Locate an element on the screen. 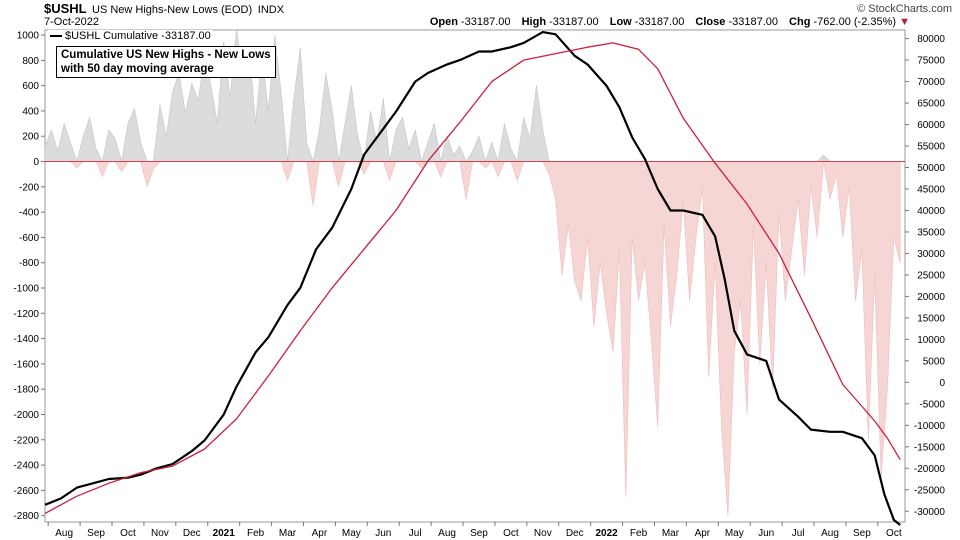 The width and height of the screenshot is (960, 540). symbol-title: $USHL US New Highs-New Lows (EOD) INDX is located at coordinates (164, 8).